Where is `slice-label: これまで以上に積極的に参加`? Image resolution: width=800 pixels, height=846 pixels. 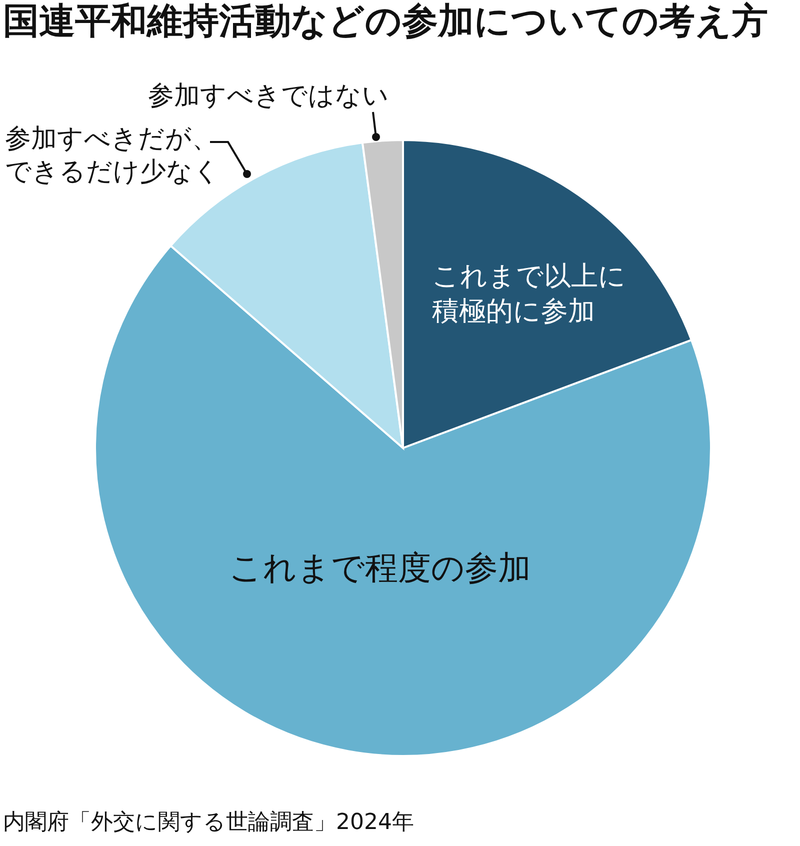
slice-label: これまで以上に積極的に参加 is located at coordinates (529, 294).